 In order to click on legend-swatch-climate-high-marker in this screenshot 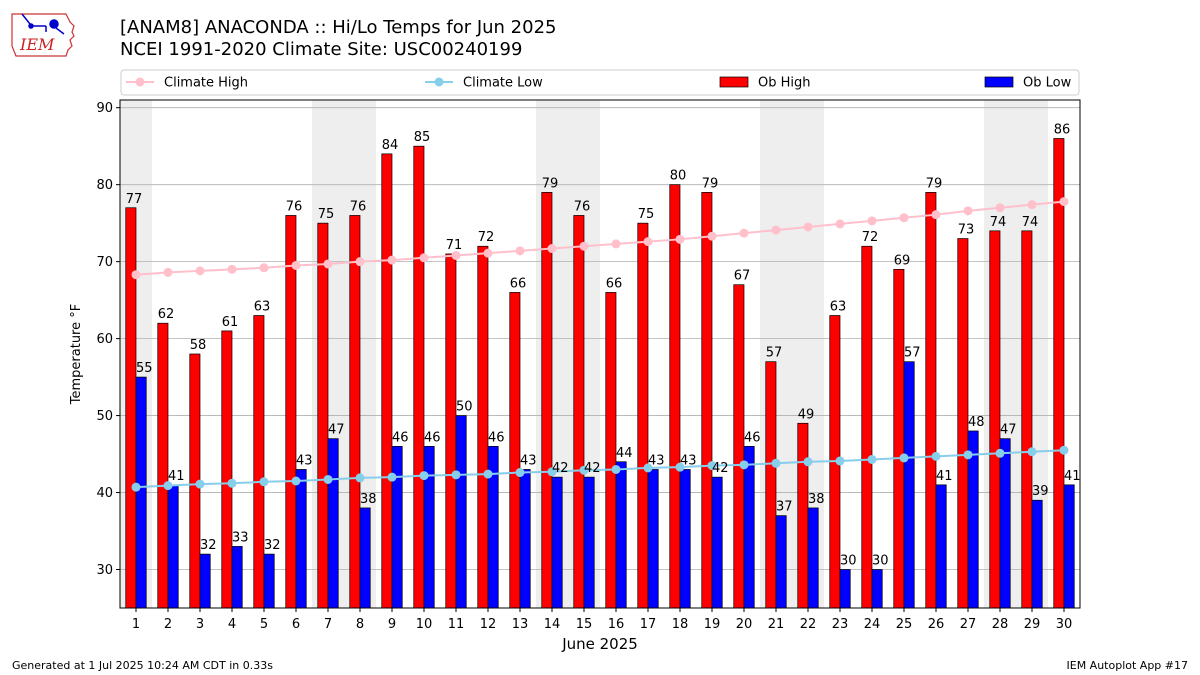, I will do `click(140, 82)`.